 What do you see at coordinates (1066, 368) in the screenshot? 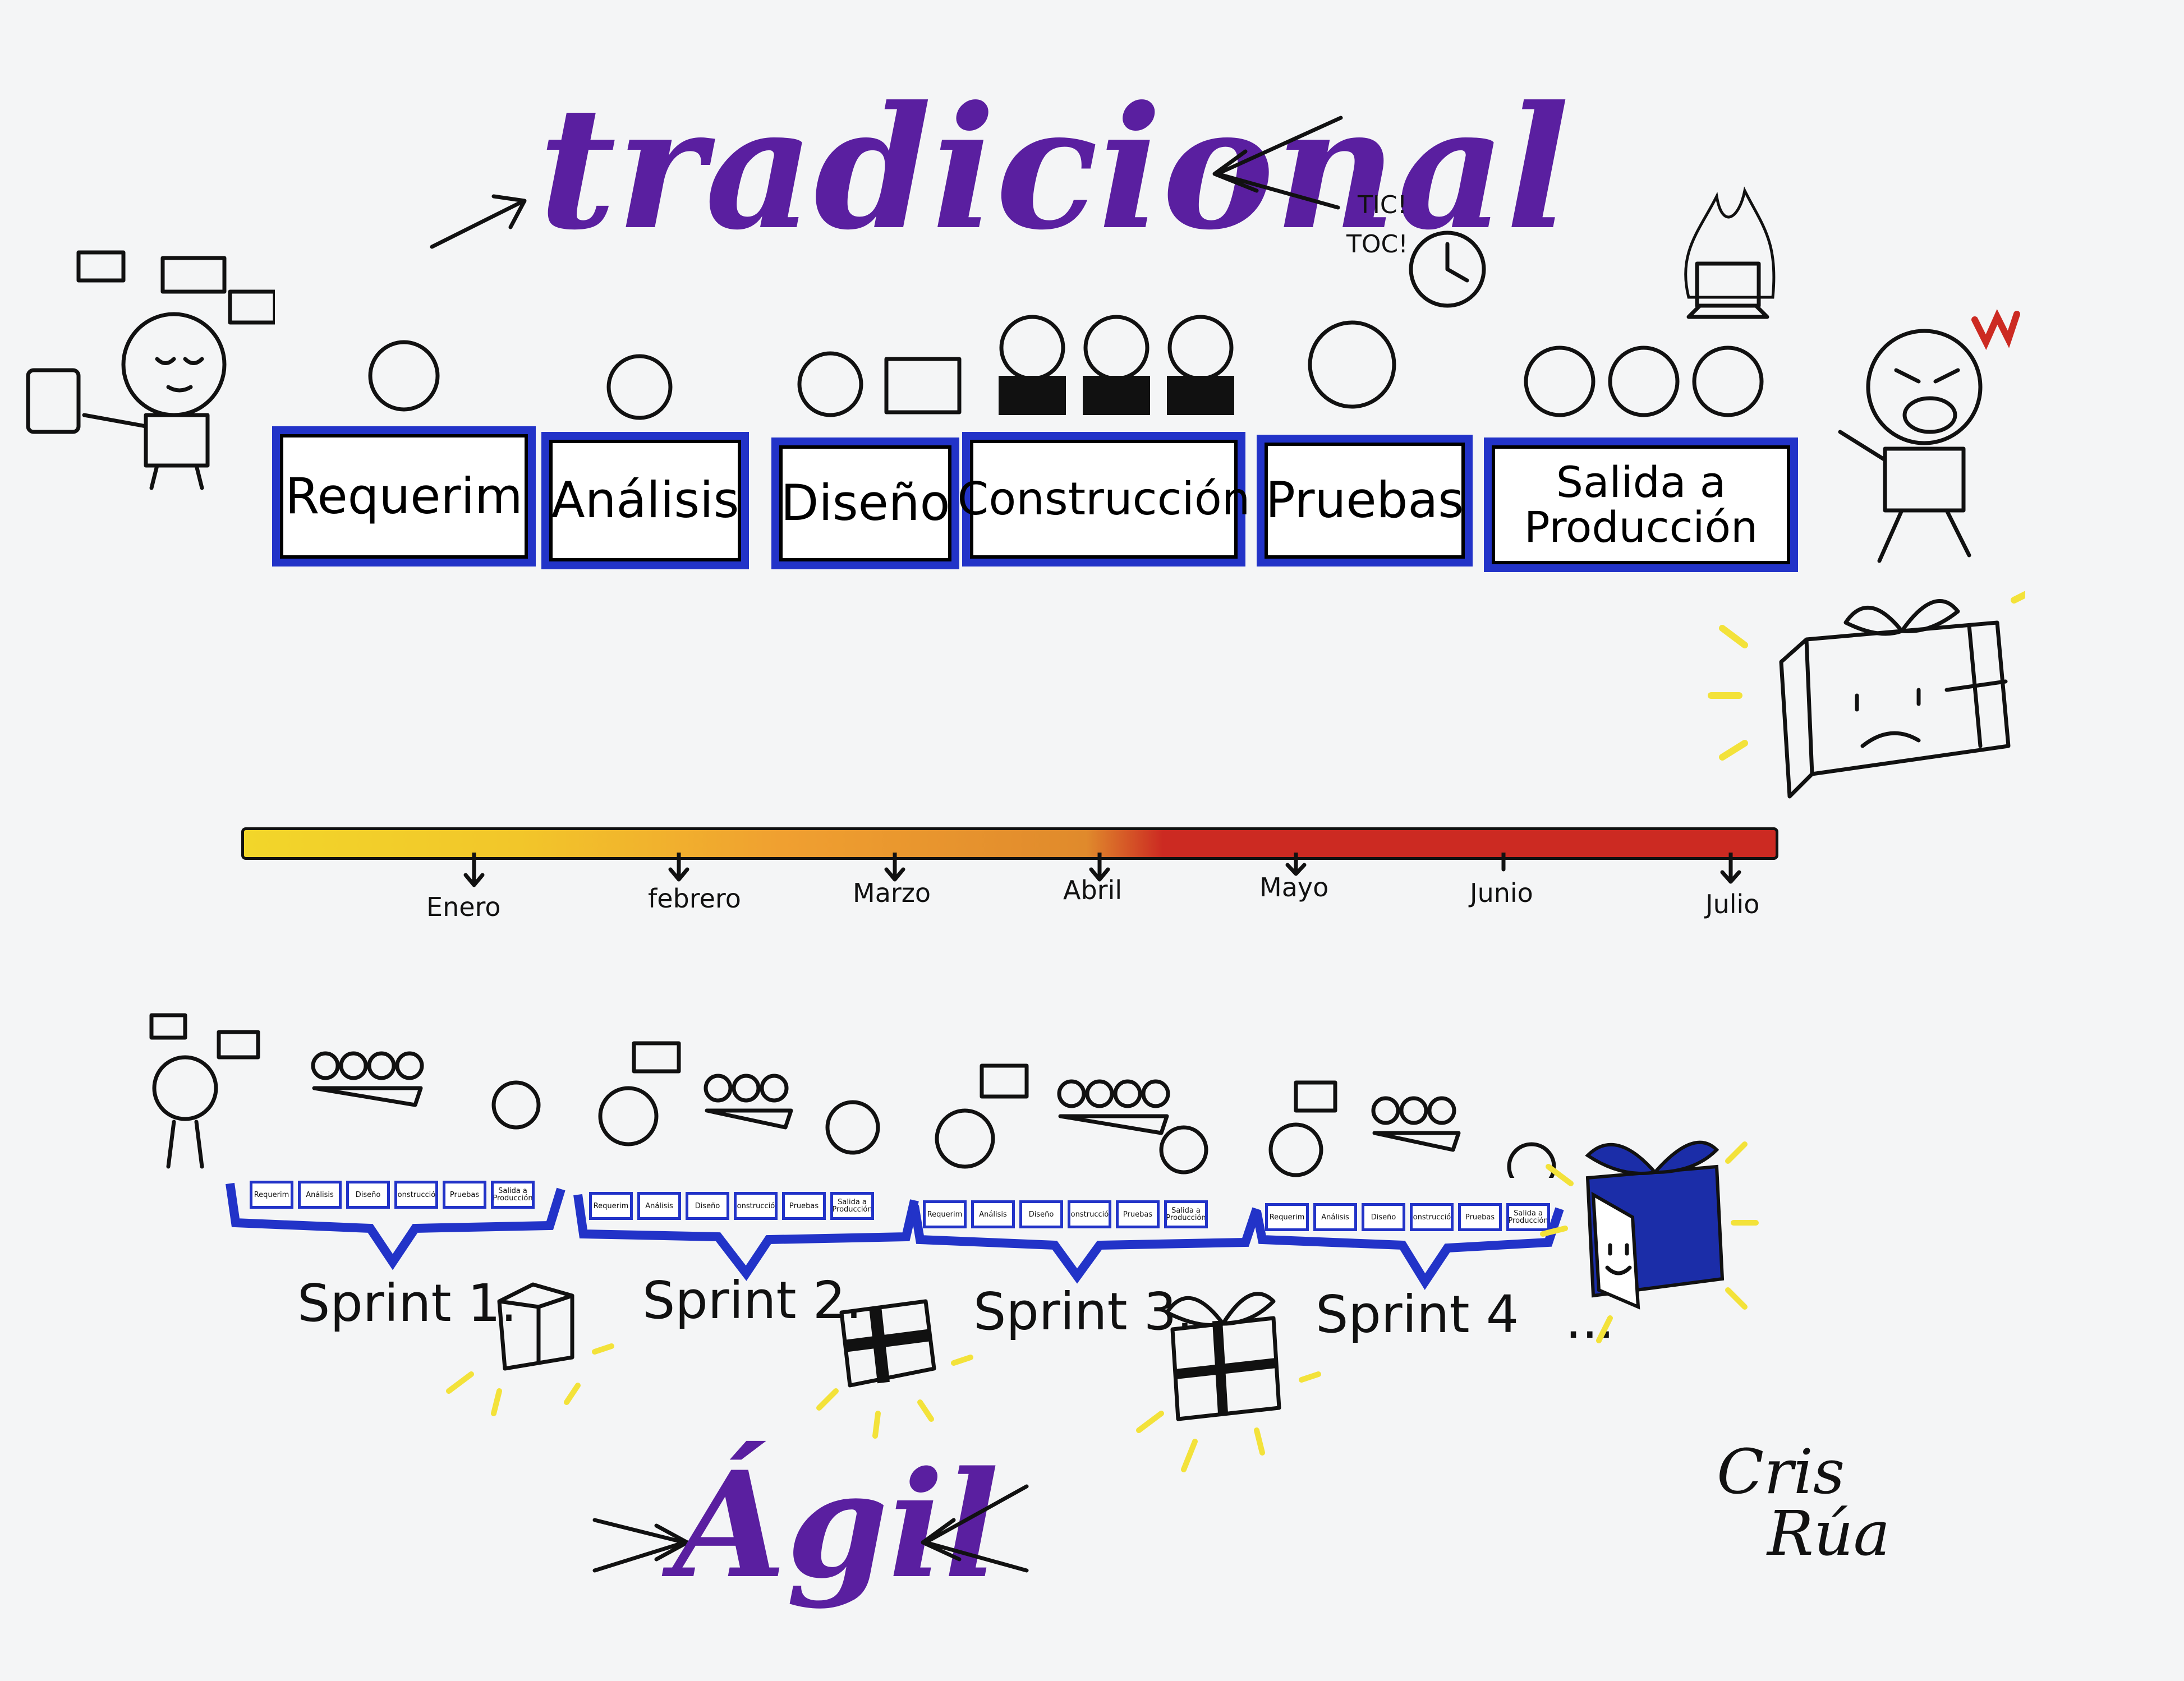
I see `team-people-icon` at bounding box center [1066, 368].